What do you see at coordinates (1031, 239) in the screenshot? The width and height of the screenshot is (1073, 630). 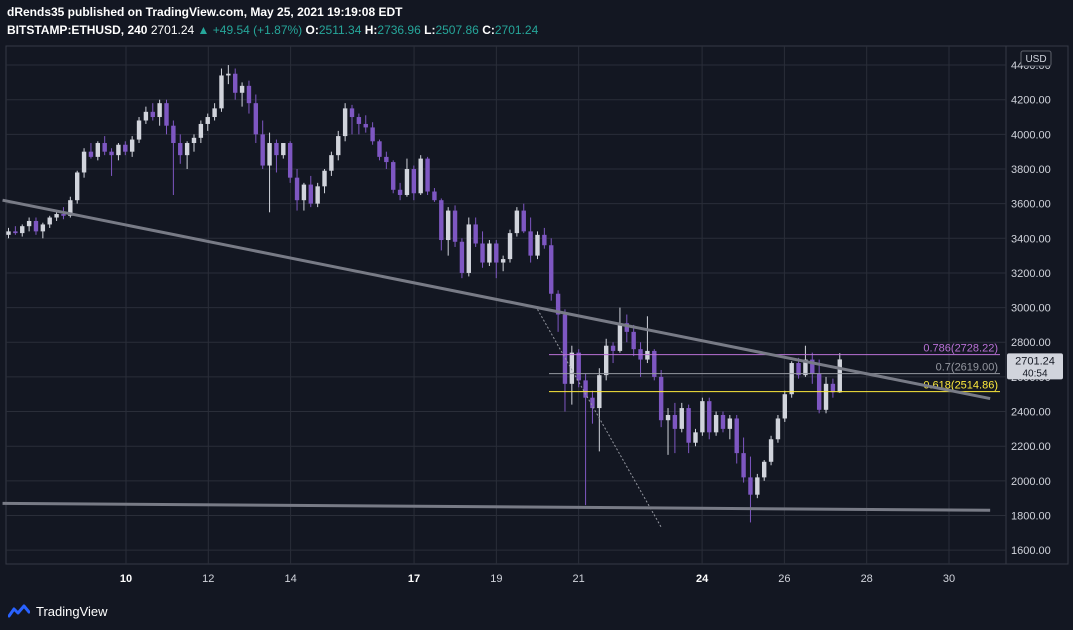 I see `y-tick-label: 3400.00` at bounding box center [1031, 239].